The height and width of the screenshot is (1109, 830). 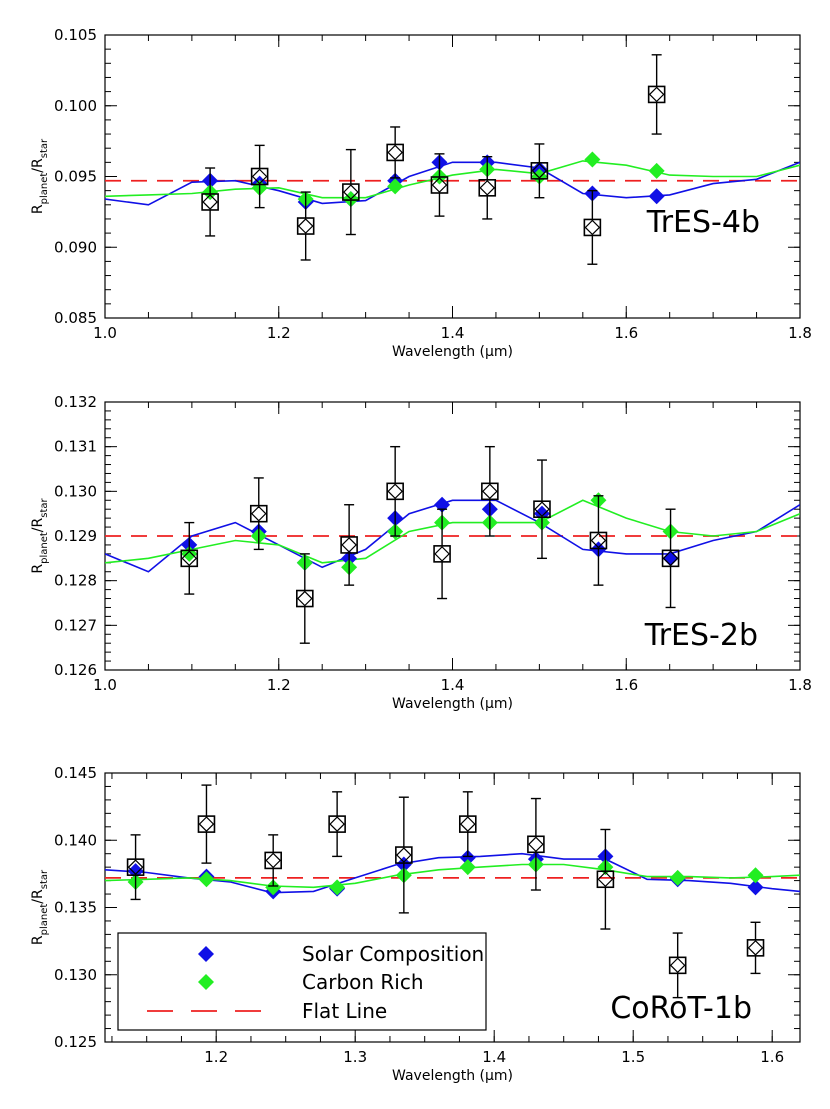 I want to click on y-tick-label: 0.140, so click(x=75, y=840).